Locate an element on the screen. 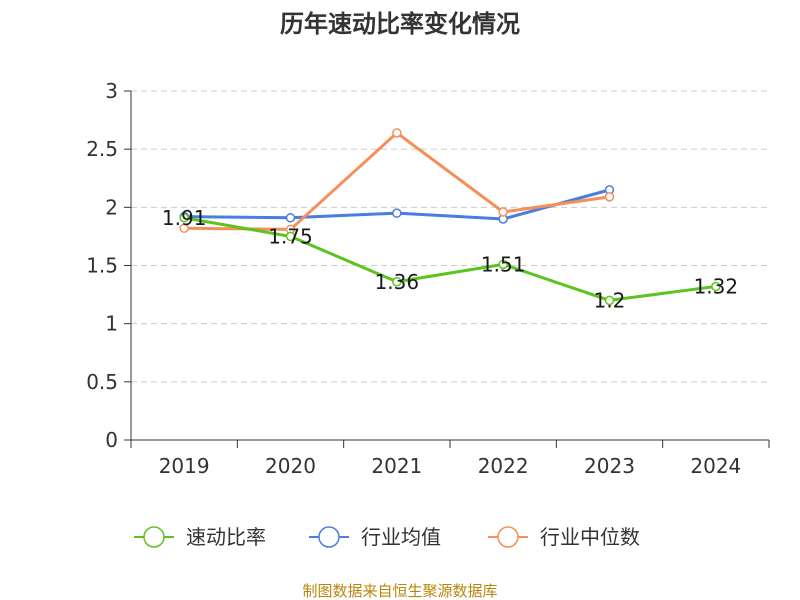 Image resolution: width=800 pixels, height=600 pixels. point-s0-2024 is located at coordinates (716, 286).